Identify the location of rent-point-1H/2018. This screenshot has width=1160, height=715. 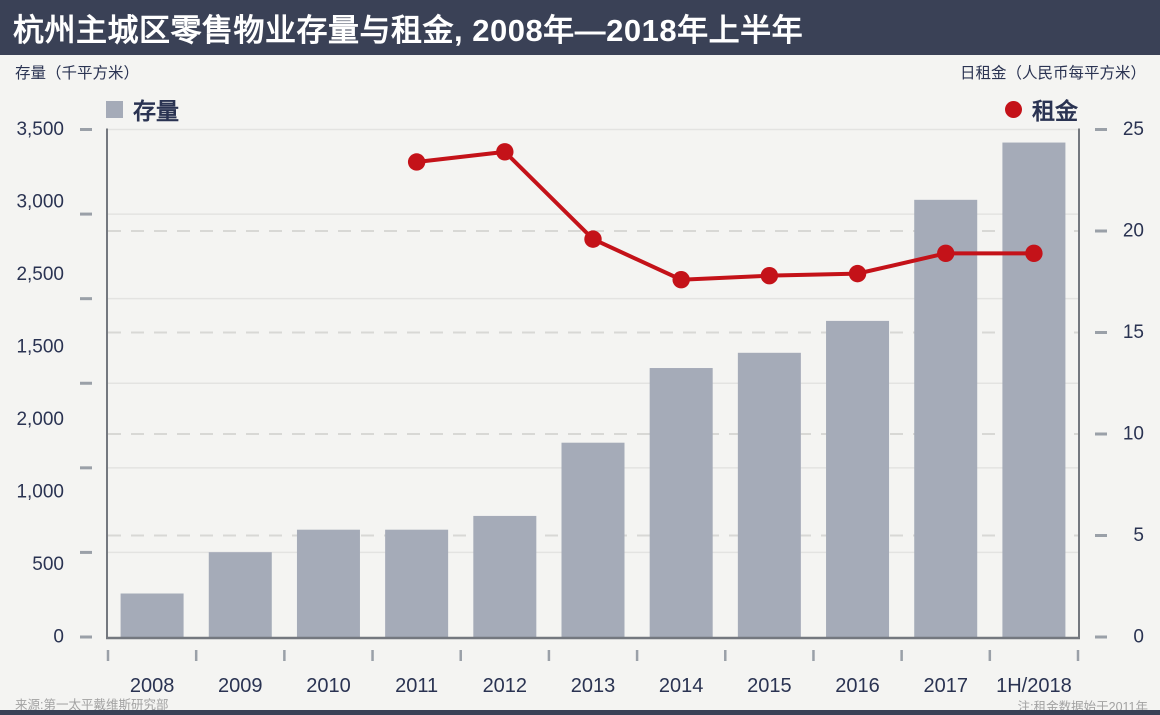
(1034, 253).